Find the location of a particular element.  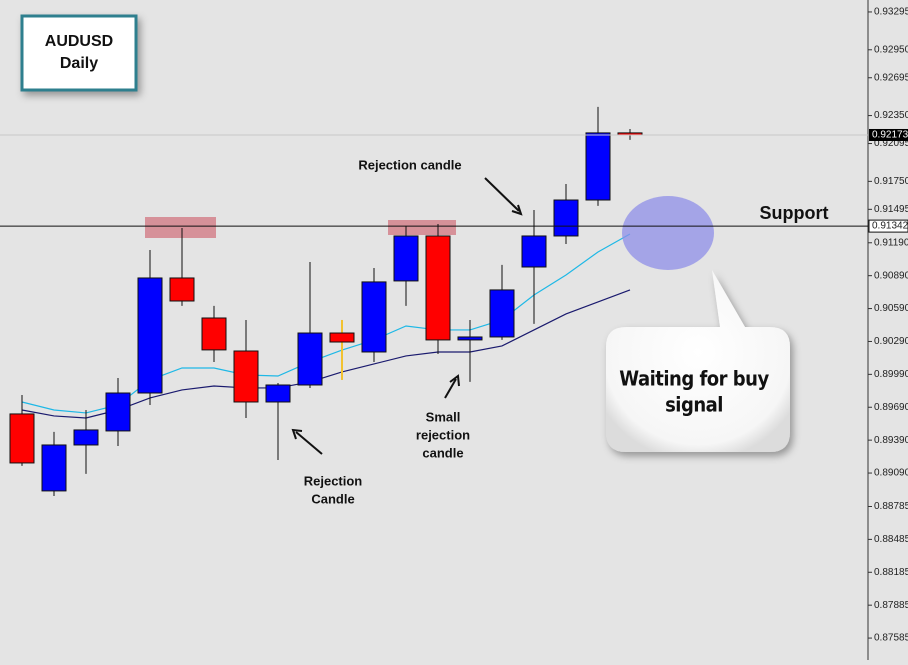

y-tick-label: 0.92350 is located at coordinates (891, 115).